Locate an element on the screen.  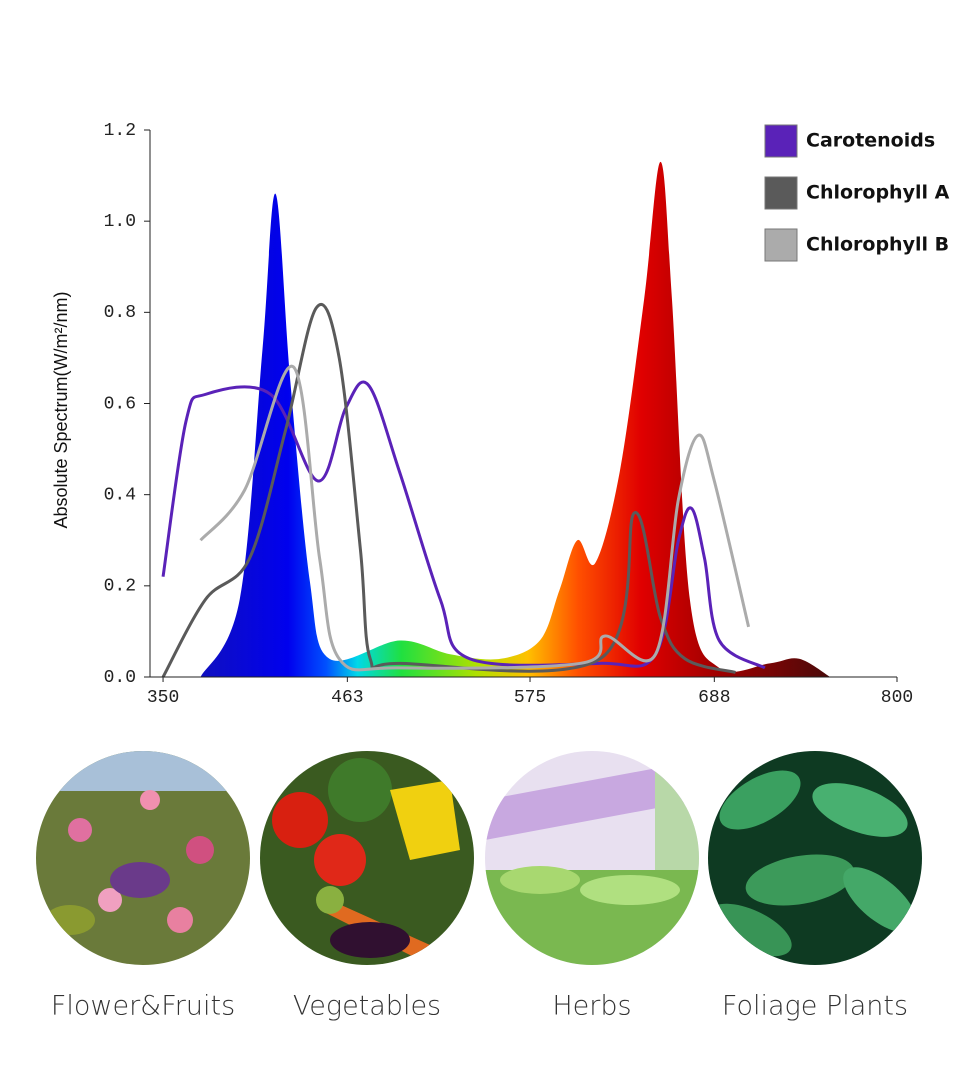
photo-herbs is located at coordinates (592, 858).